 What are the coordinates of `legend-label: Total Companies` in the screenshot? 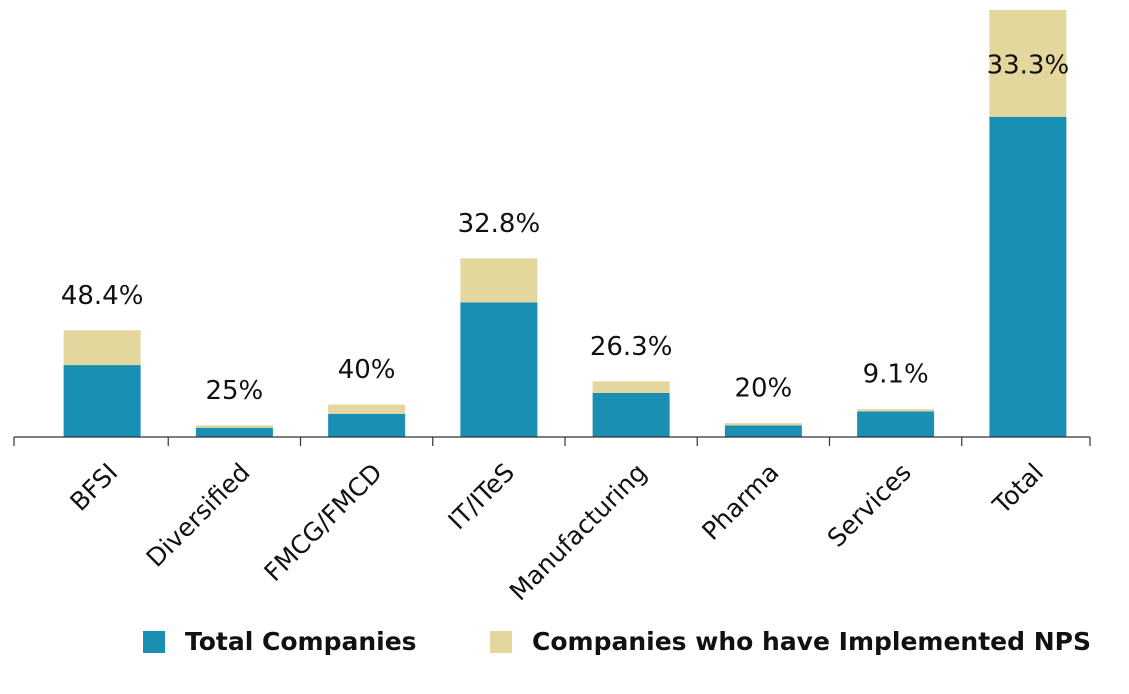 It's located at (301, 641).